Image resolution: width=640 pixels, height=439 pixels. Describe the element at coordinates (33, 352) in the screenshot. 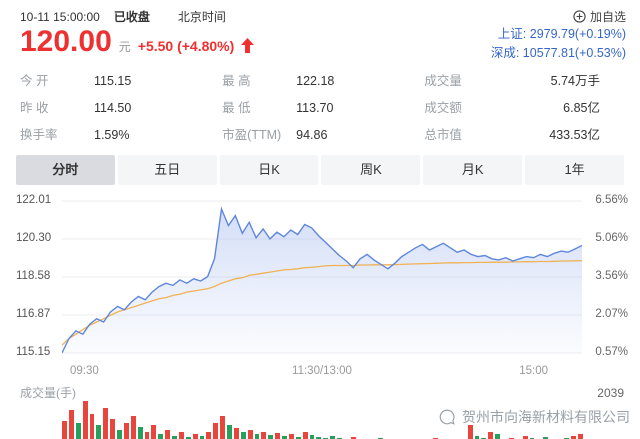

I see `y-price-label: 115.15` at that location.